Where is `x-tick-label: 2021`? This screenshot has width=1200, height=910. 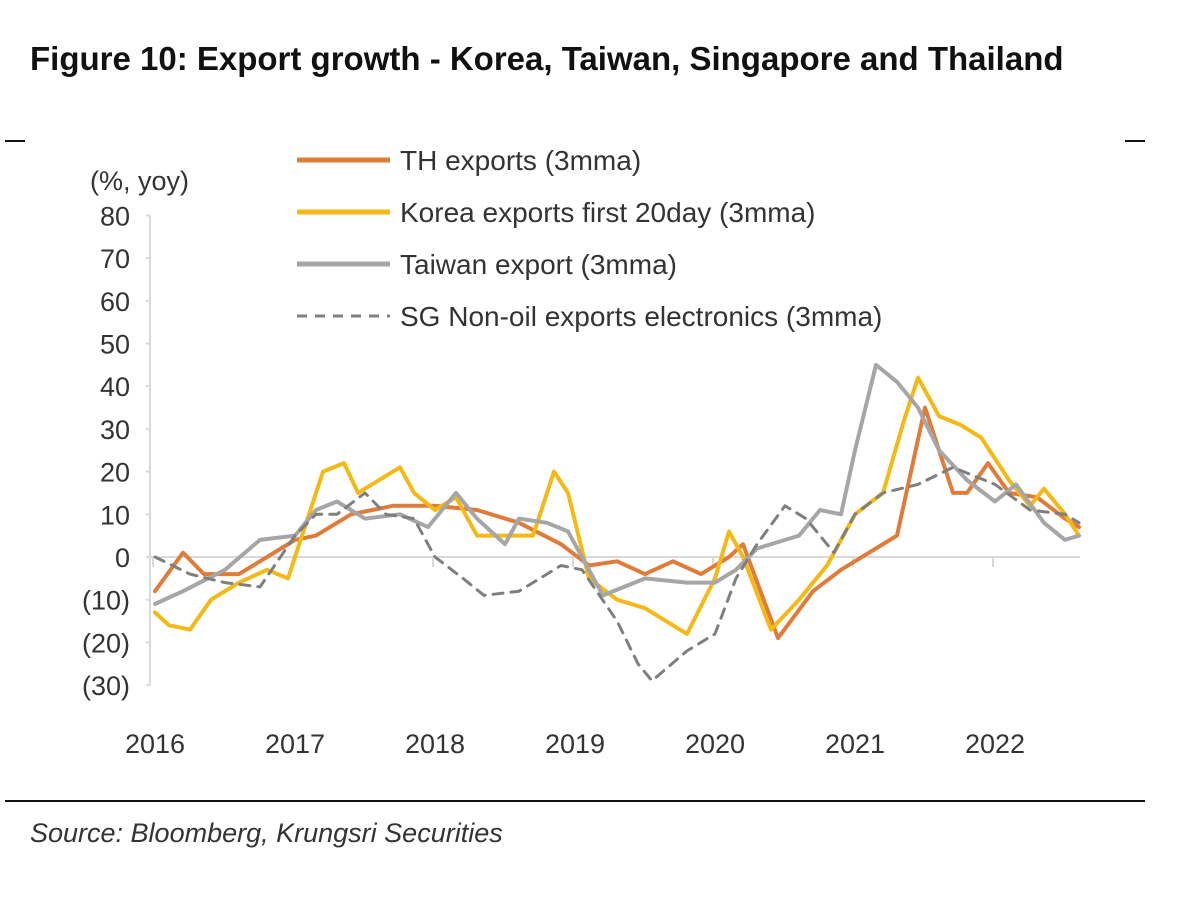 x-tick-label: 2021 is located at coordinates (855, 744).